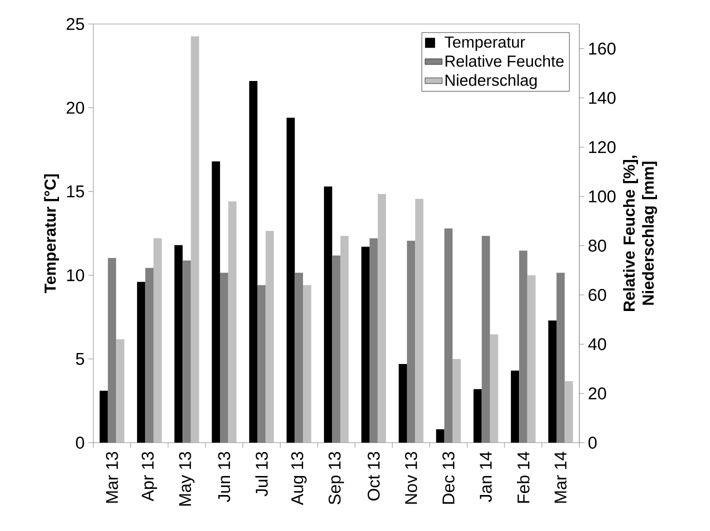  What do you see at coordinates (592, 442) in the screenshot?
I see `y2-tick-label: 0` at bounding box center [592, 442].